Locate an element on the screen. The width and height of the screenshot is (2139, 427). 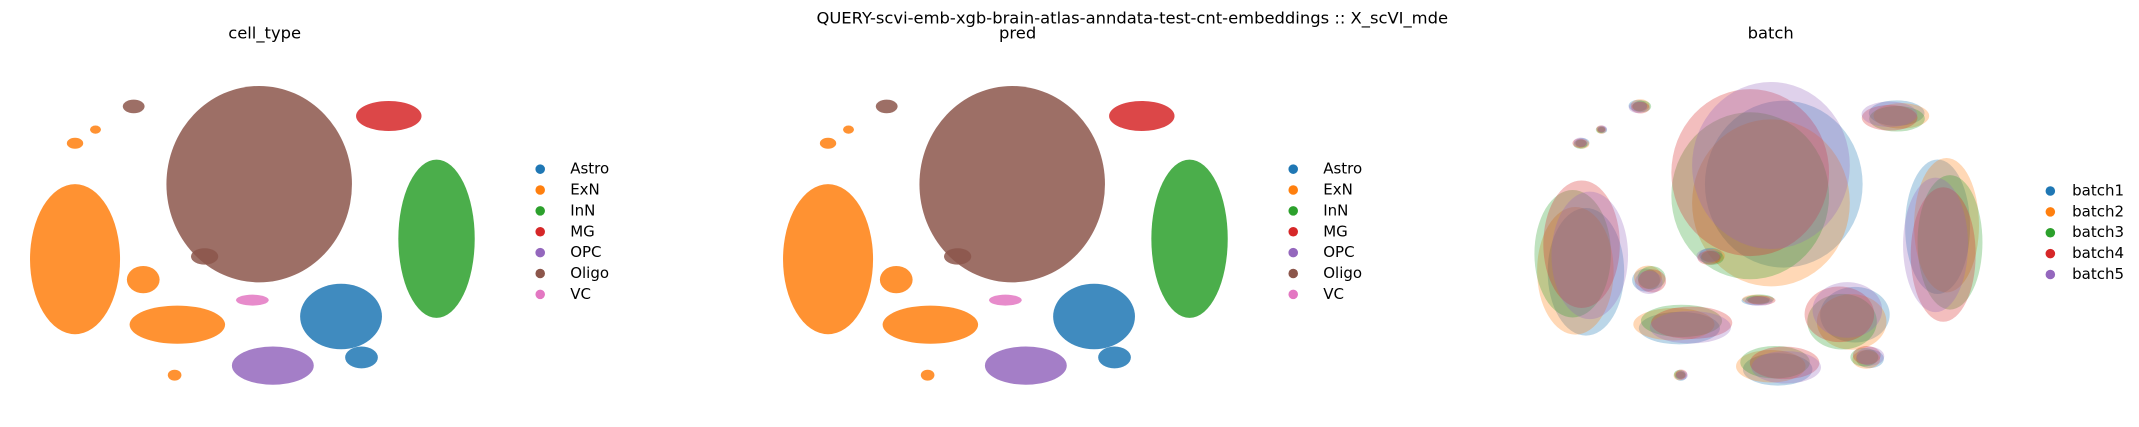
legend-label: MG is located at coordinates (1335, 231).